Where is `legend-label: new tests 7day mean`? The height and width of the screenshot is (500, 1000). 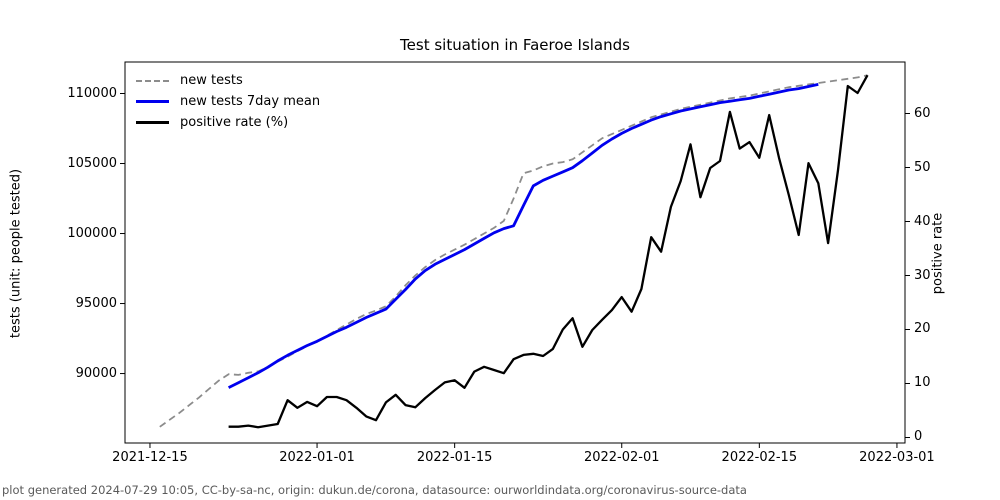
legend-label: new tests 7day mean is located at coordinates (250, 101).